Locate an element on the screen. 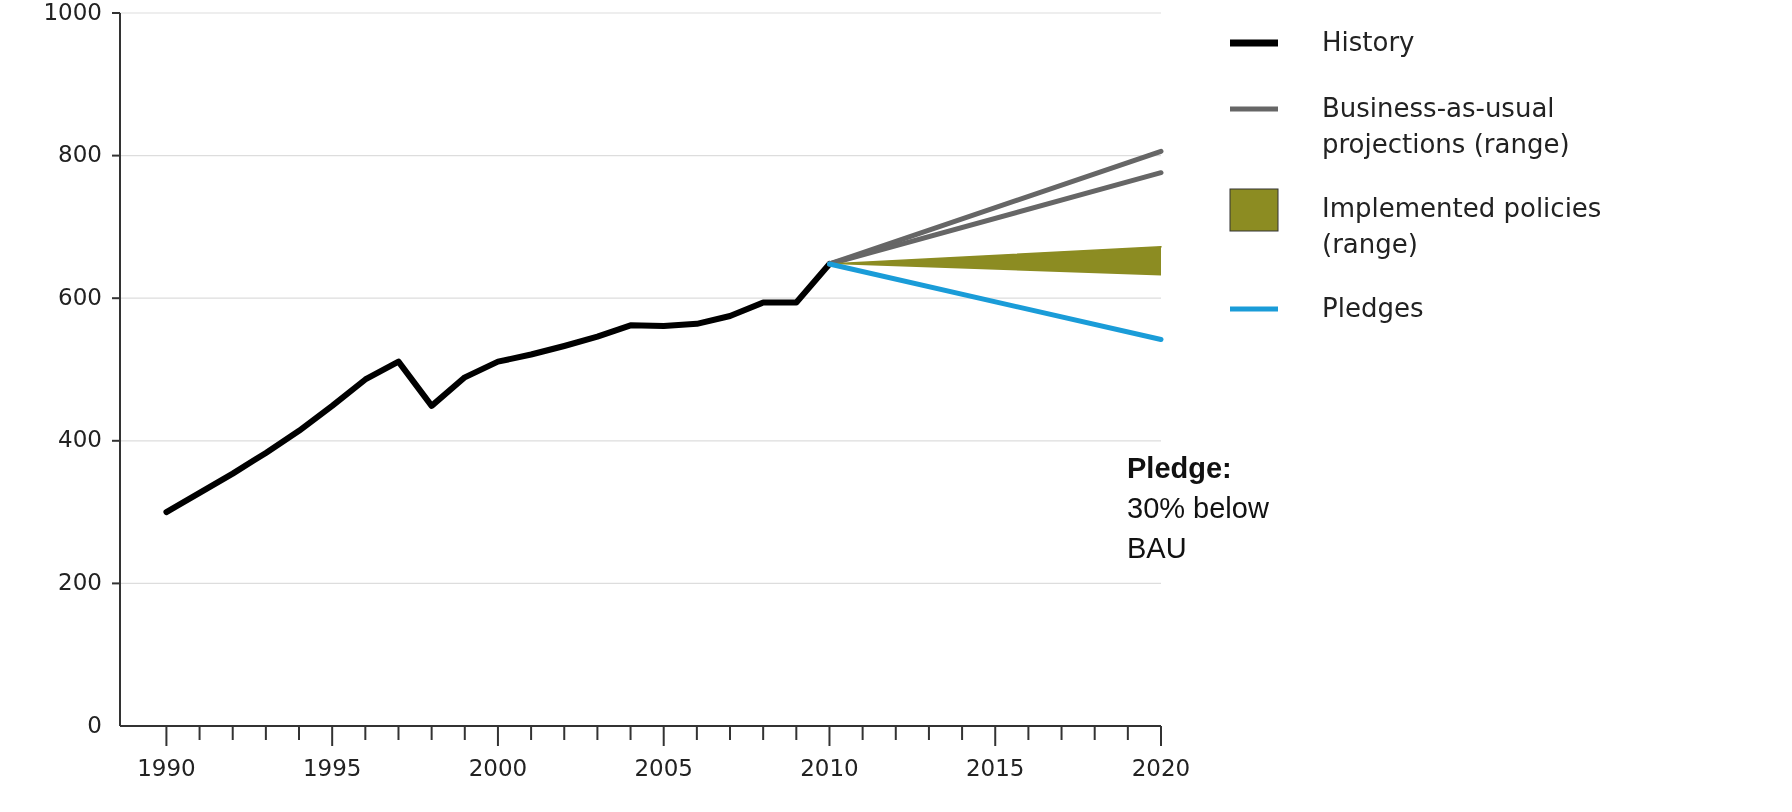 The image size is (1792, 812). x-tick-label: 2015 is located at coordinates (995, 768).